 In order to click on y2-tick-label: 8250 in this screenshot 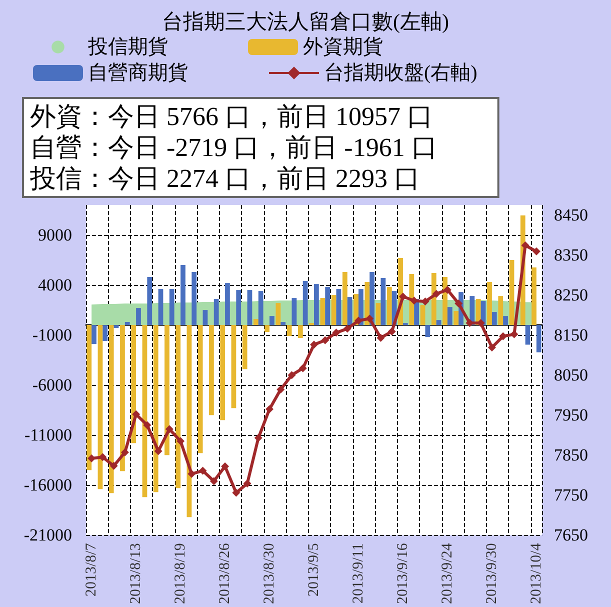, I will do `click(571, 295)`.